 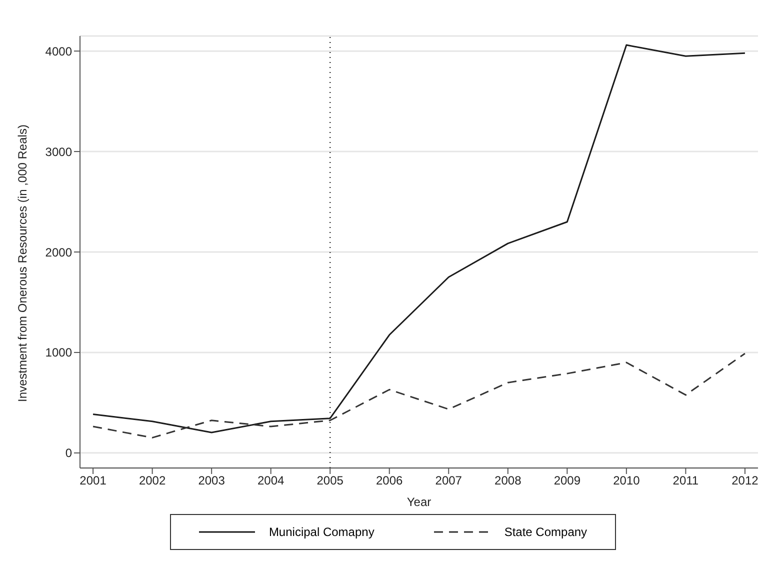 What do you see at coordinates (567, 481) in the screenshot?
I see `x-tick-label: 2009` at bounding box center [567, 481].